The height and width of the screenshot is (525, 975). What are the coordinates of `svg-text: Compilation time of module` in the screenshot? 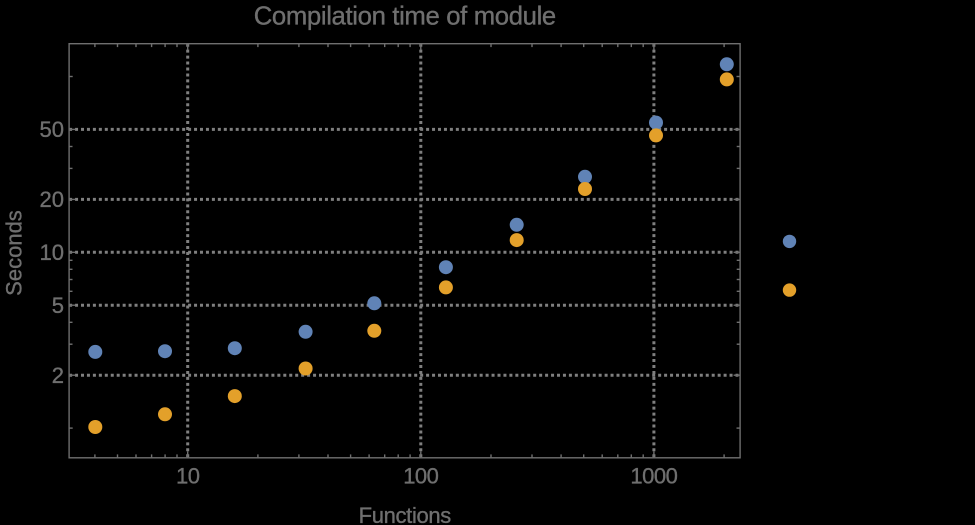 It's located at (405, 16).